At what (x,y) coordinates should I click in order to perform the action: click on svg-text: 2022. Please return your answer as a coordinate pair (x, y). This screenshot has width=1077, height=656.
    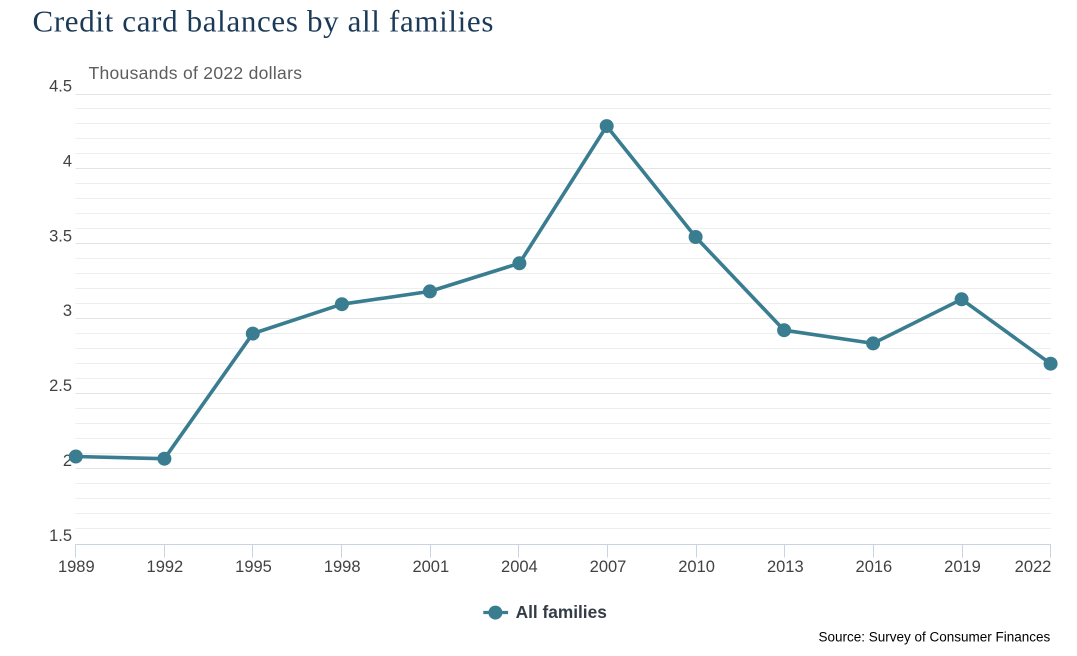
    Looking at the image, I should click on (1033, 567).